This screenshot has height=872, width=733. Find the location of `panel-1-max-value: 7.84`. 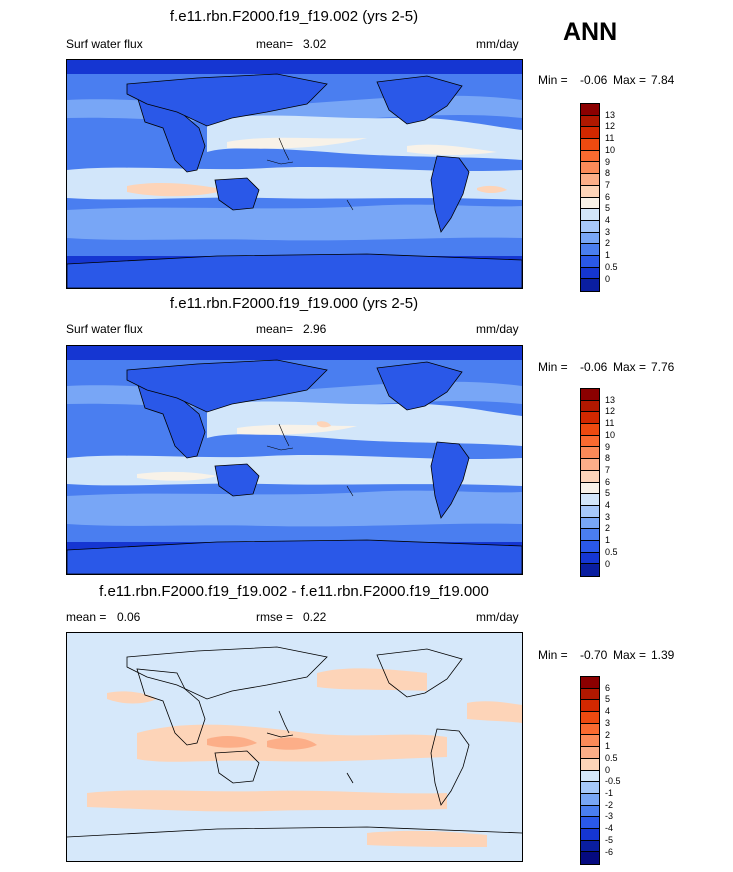

panel-1-max-value: 7.84 is located at coordinates (663, 80).